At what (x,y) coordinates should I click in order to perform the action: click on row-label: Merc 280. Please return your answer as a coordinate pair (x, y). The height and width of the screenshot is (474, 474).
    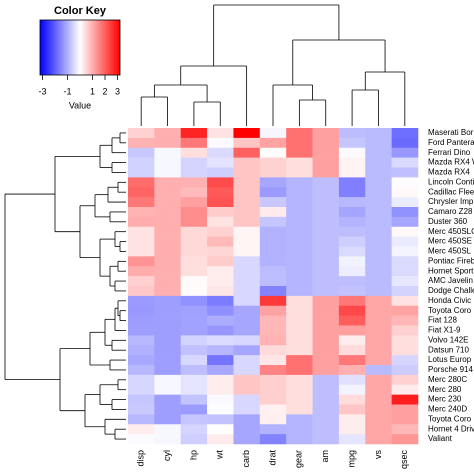
    Looking at the image, I should click on (445, 389).